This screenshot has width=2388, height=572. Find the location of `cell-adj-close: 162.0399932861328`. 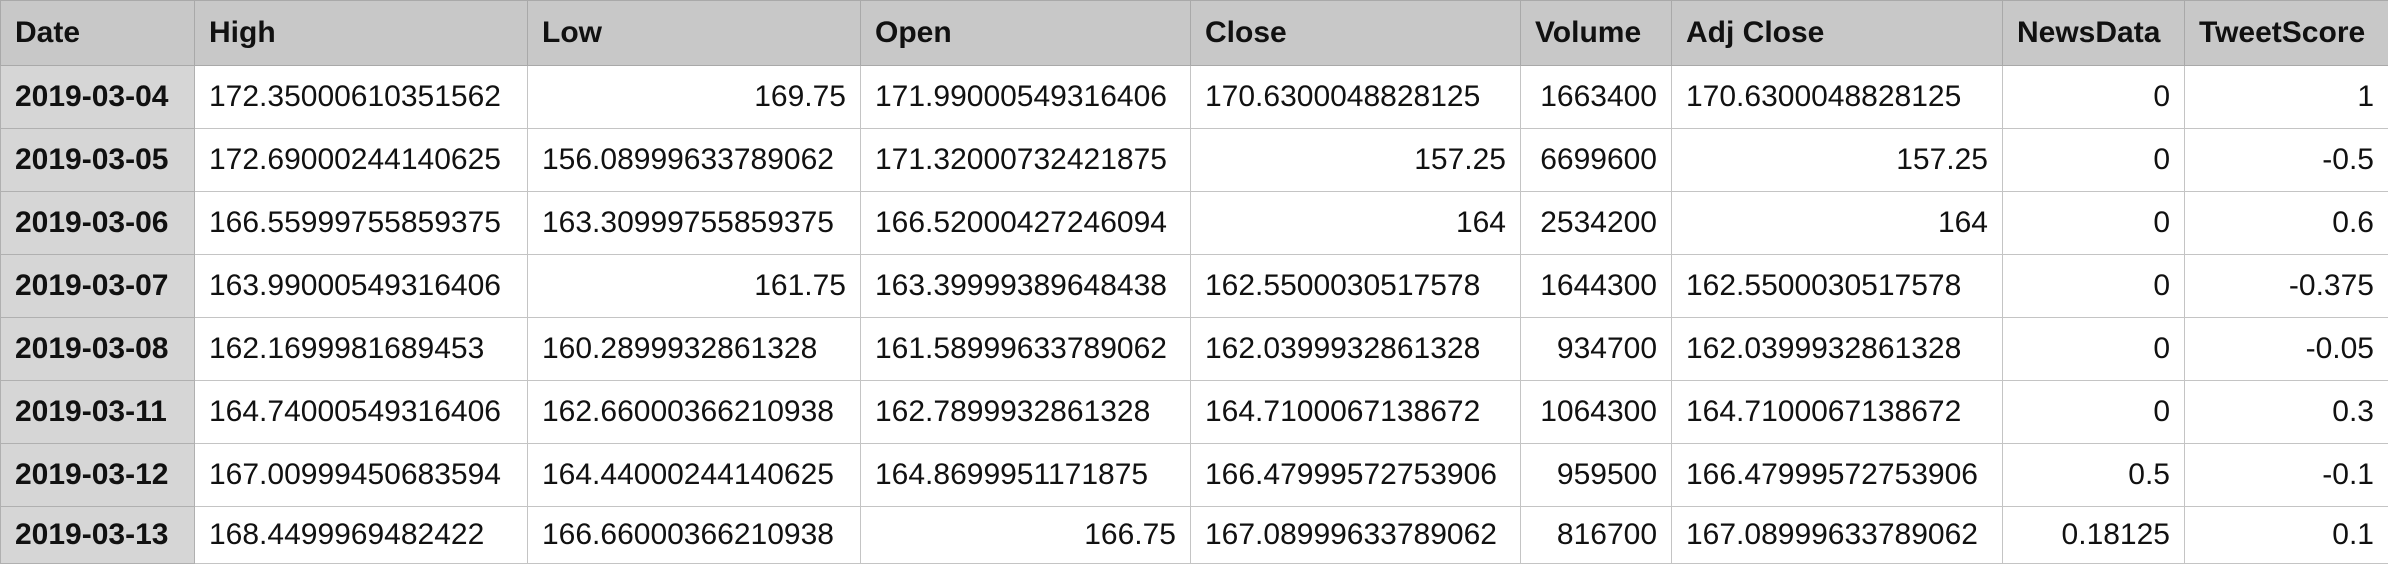

cell-adj-close: 162.0399932861328 is located at coordinates (1837, 349).